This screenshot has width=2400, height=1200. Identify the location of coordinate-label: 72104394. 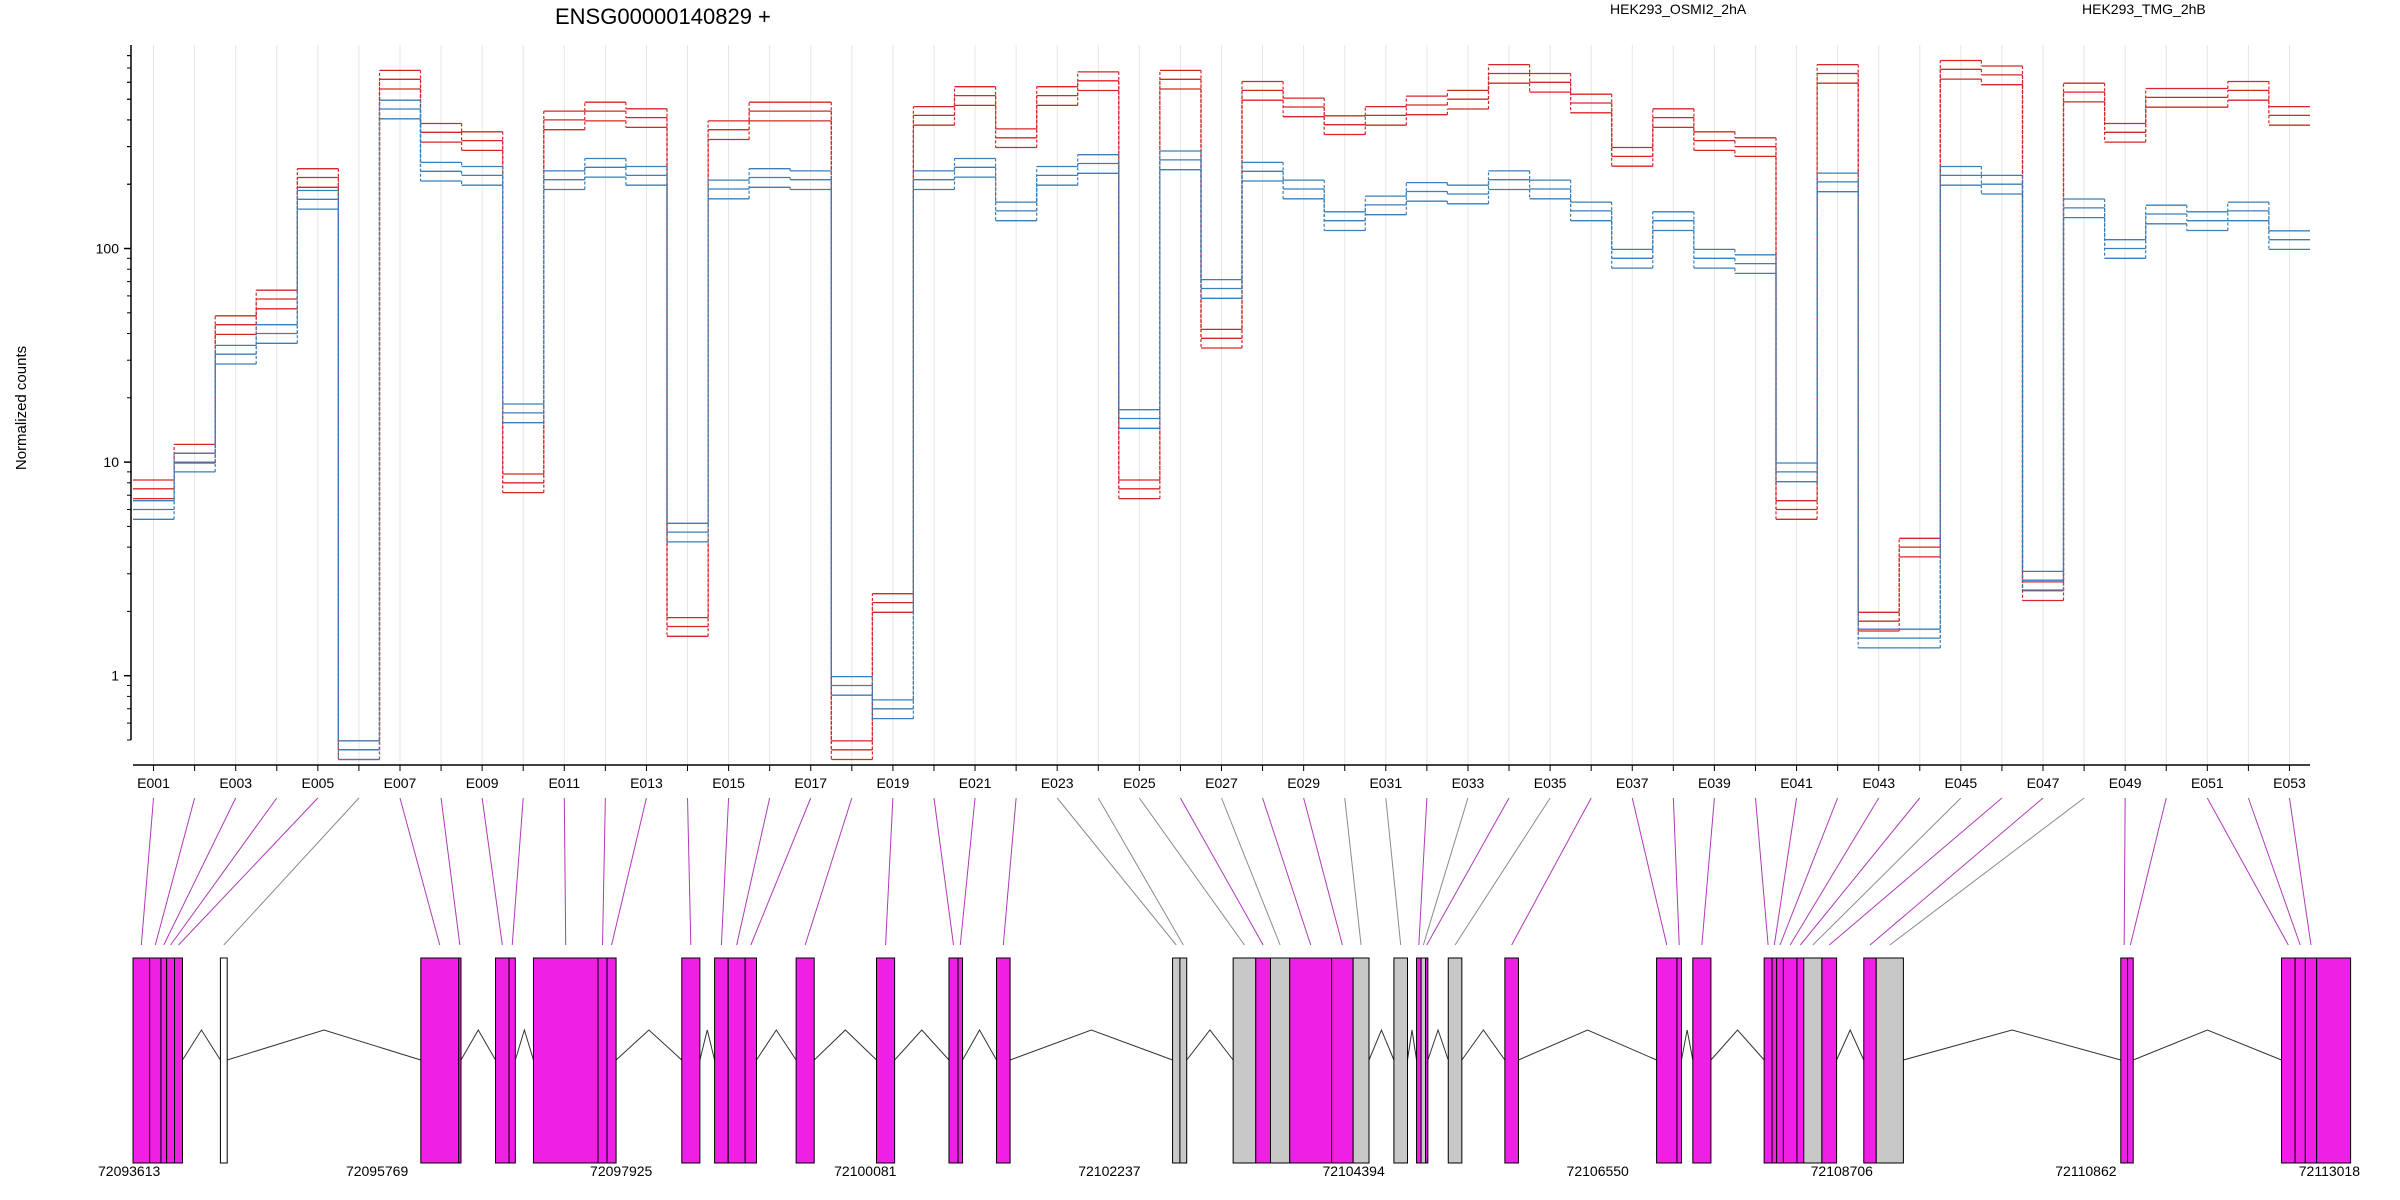
(1353, 1171).